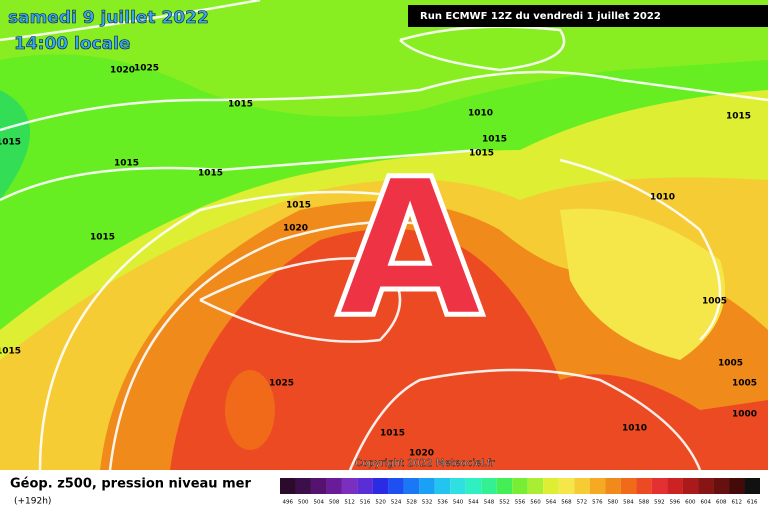 This screenshot has width=768, height=516. Describe the element at coordinates (458, 503) in the screenshot. I see `colorbar-label: 540` at that location.